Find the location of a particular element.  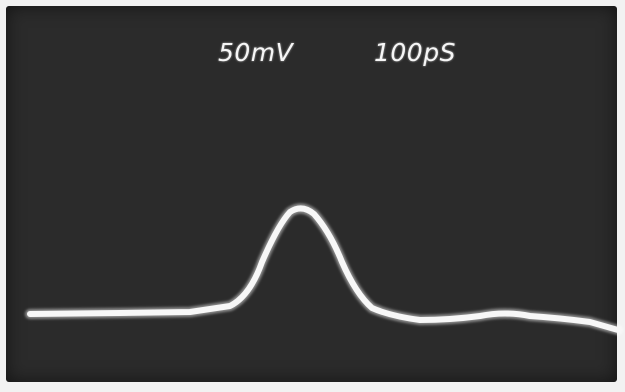

time-per-div-readout: 100pS is located at coordinates (415, 52).